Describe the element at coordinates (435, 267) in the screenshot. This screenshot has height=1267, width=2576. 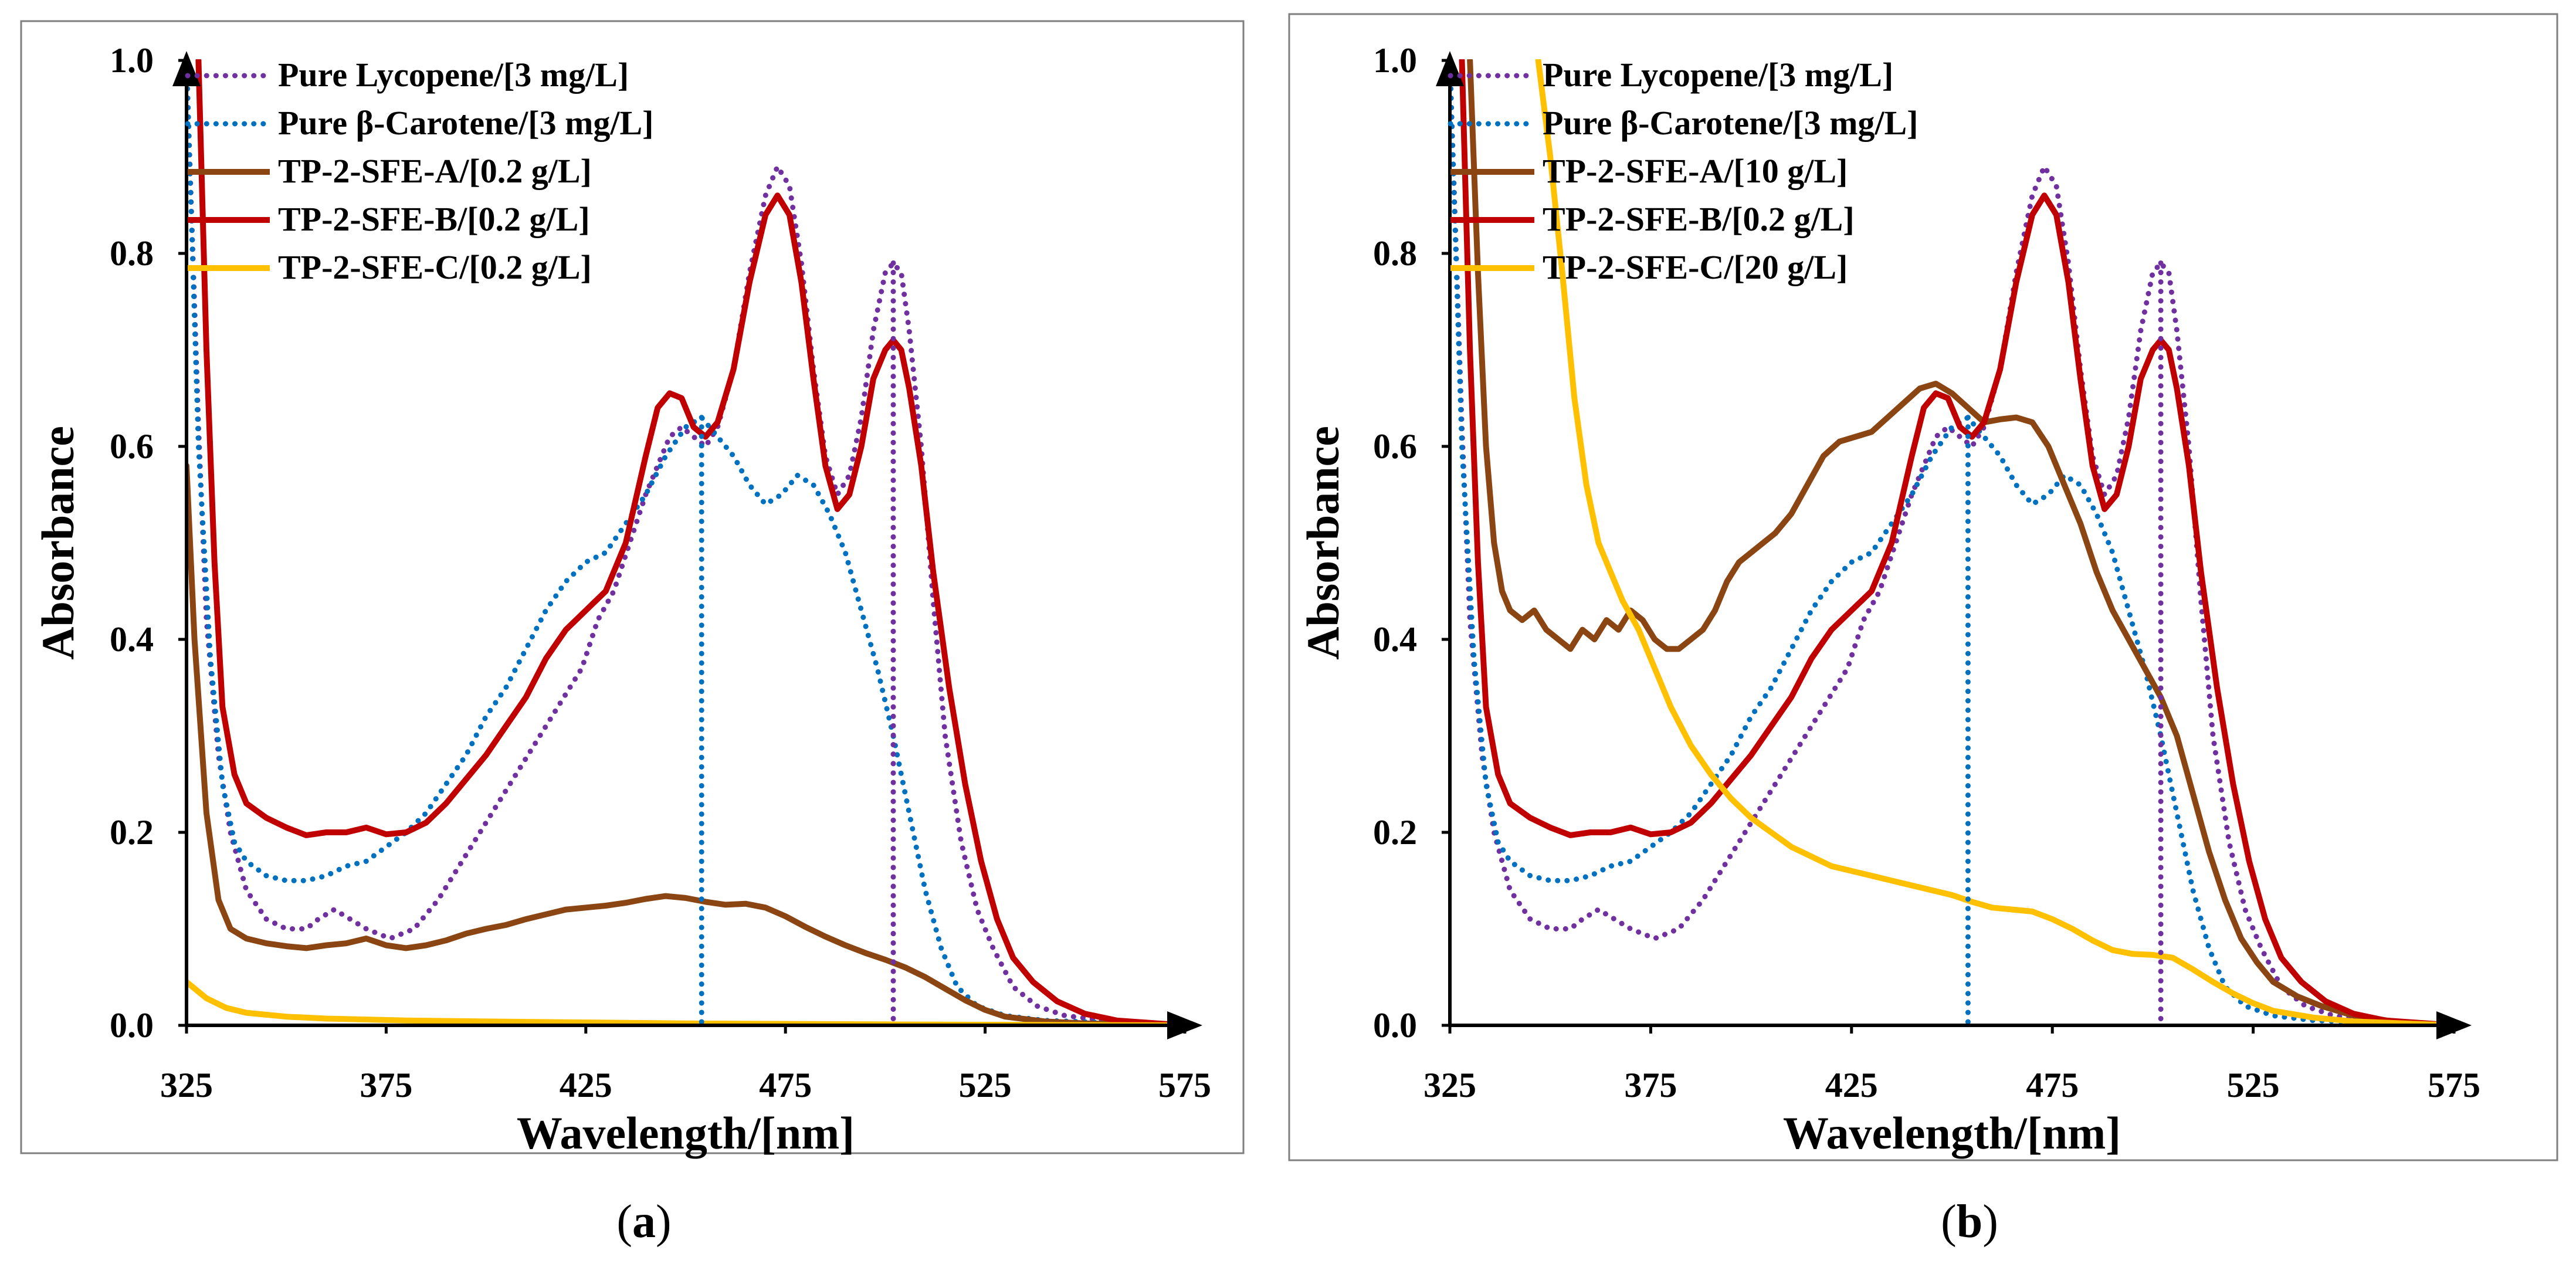
I see `legend-label-sfeC: TP-2-SFE-C/[0.2 g/L]` at that location.